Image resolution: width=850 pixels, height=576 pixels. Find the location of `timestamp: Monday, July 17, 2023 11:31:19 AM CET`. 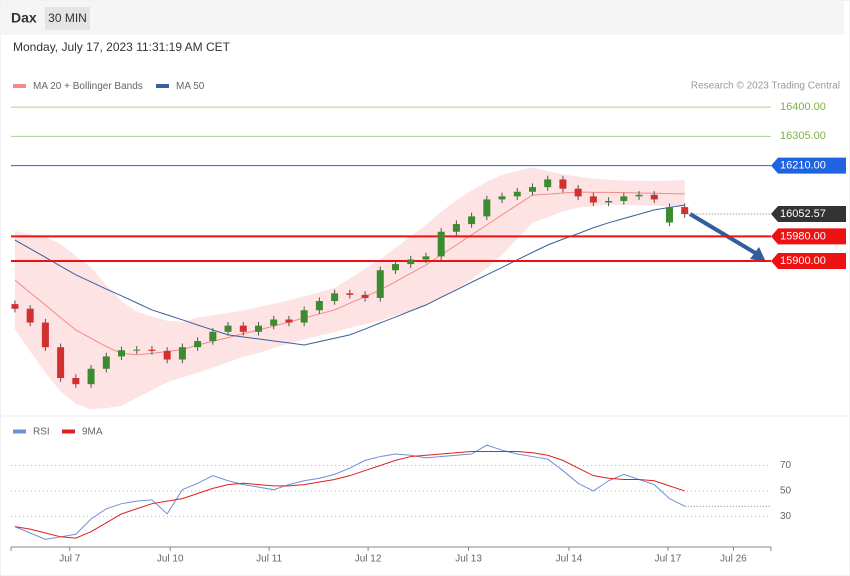

timestamp: Monday, July 17, 2023 11:31:19 AM CET is located at coordinates (122, 47).